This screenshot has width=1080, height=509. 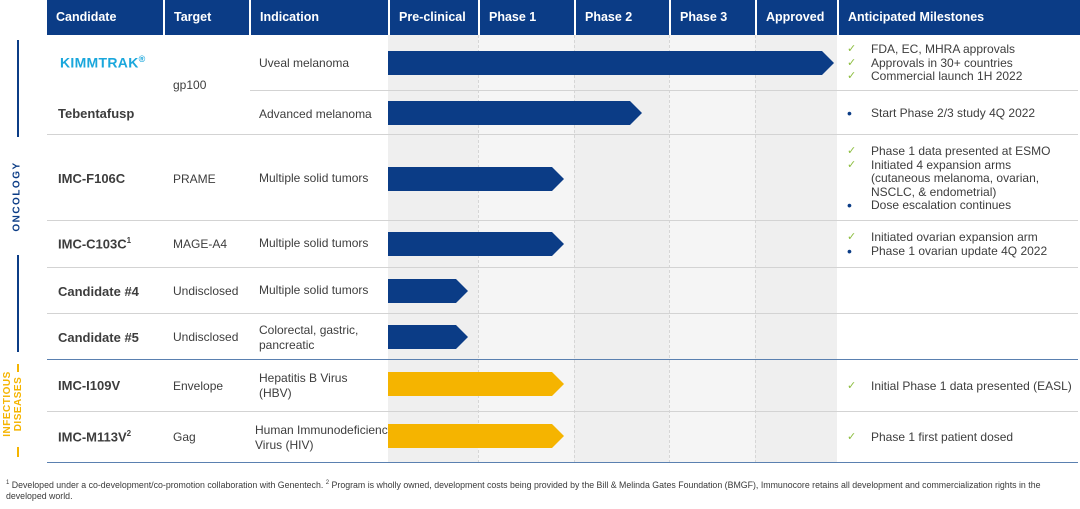 I want to click on candidate-name: KIMMTRAK, so click(x=99, y=62).